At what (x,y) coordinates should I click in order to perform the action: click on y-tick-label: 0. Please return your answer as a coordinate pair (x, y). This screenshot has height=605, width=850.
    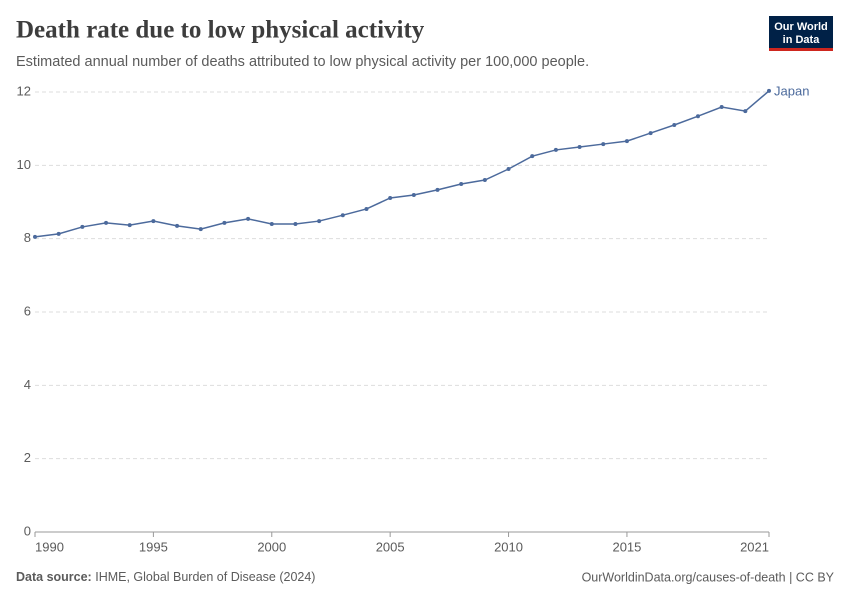
    Looking at the image, I should click on (27, 530).